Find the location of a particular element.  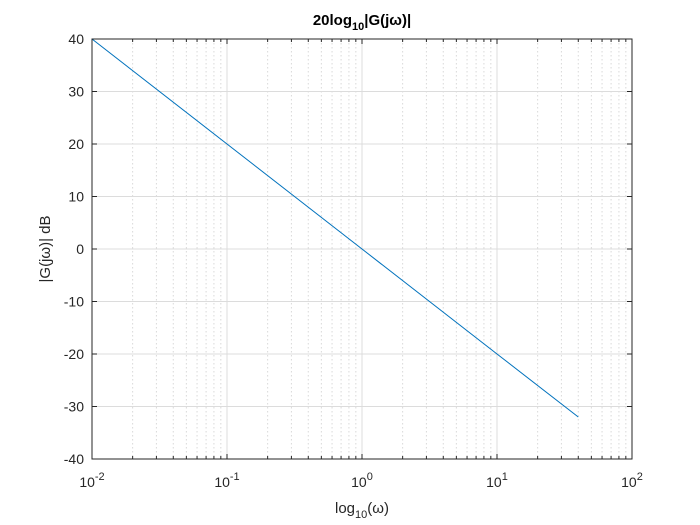

y-tick-label: -10 is located at coordinates (74, 302).